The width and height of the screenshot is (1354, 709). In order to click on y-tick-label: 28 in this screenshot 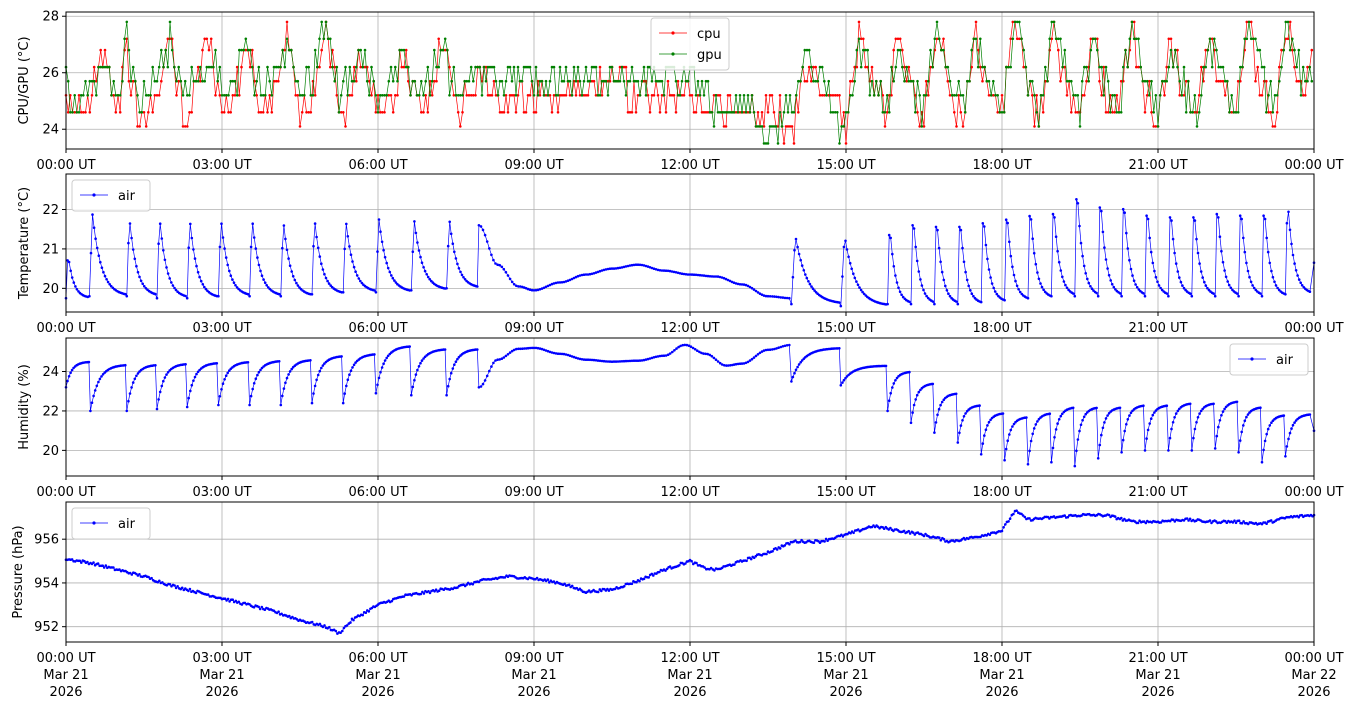, I will do `click(50, 17)`.